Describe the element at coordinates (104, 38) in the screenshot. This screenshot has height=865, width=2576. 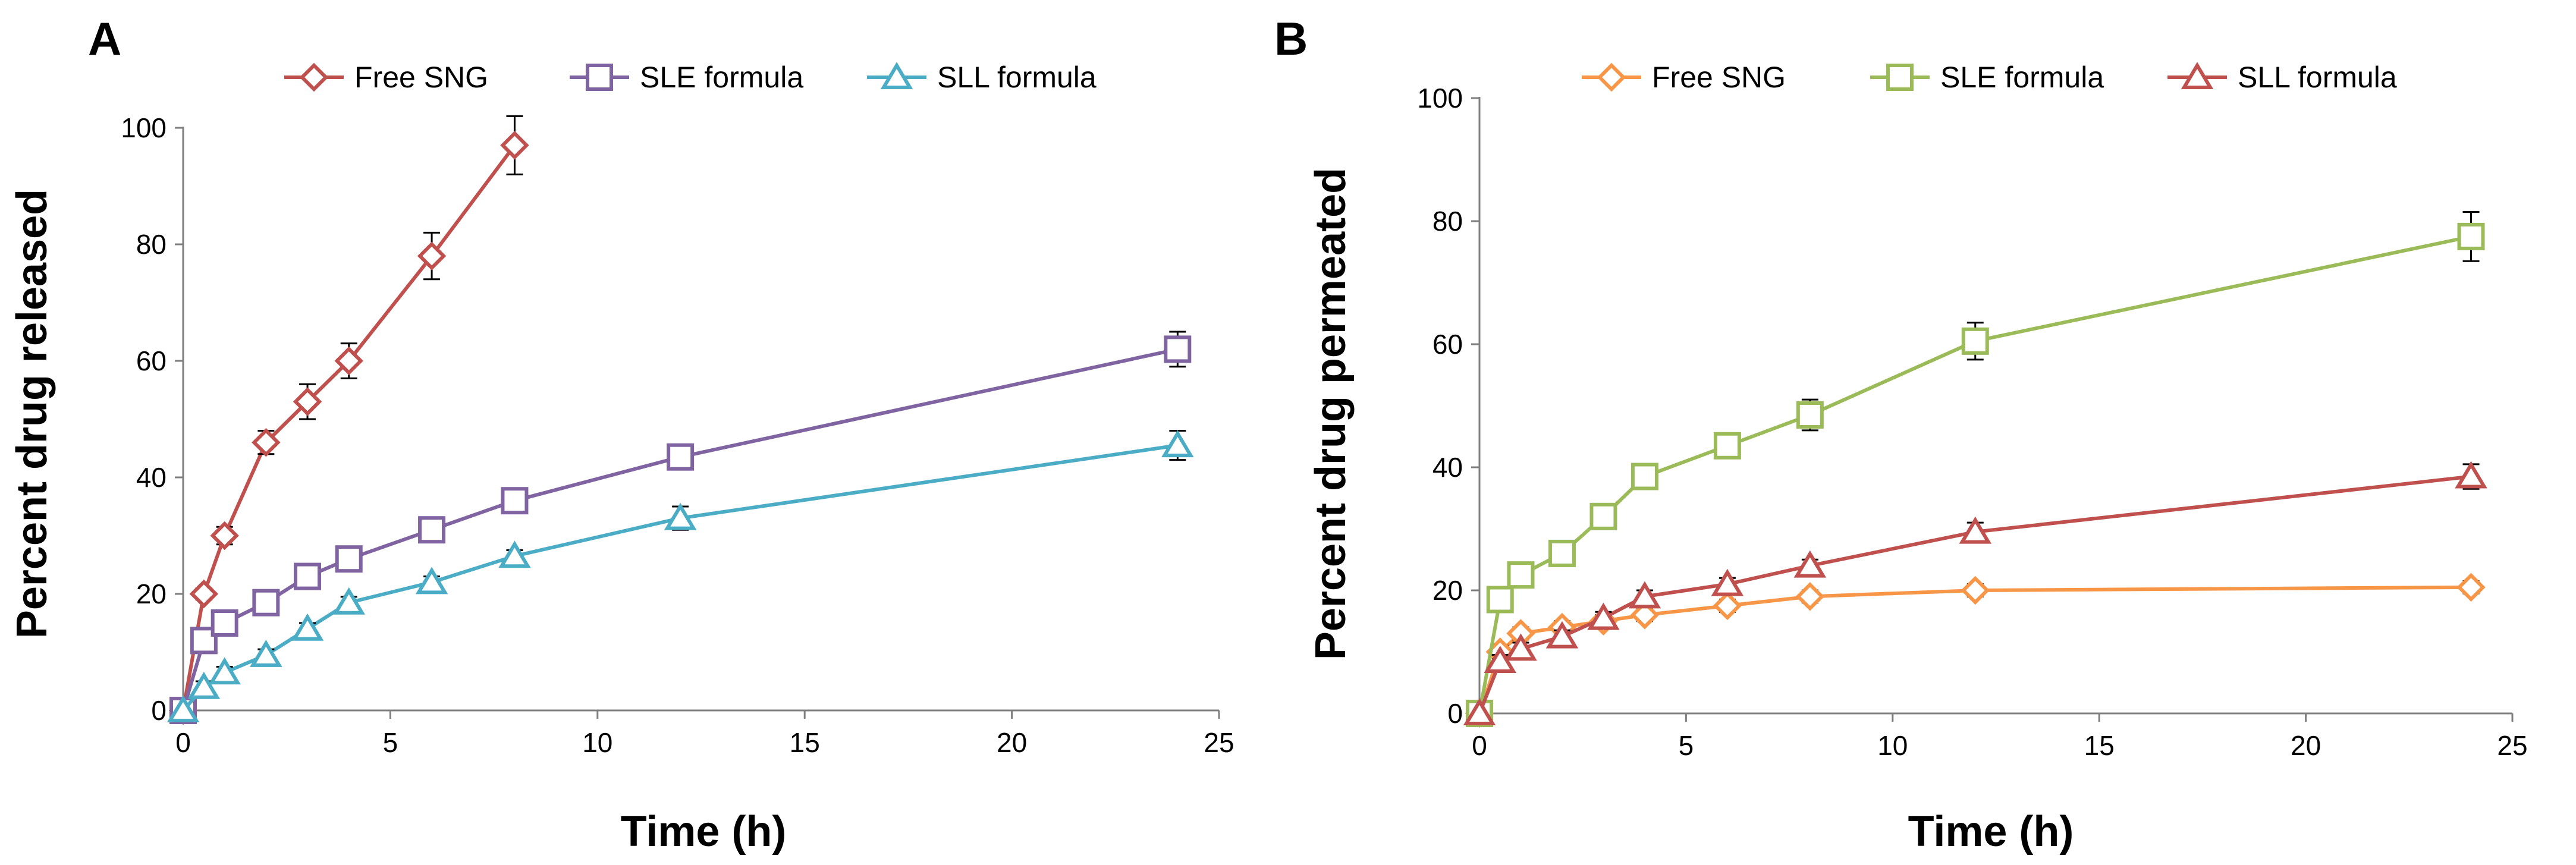
I see `panel-letter-a: A` at that location.